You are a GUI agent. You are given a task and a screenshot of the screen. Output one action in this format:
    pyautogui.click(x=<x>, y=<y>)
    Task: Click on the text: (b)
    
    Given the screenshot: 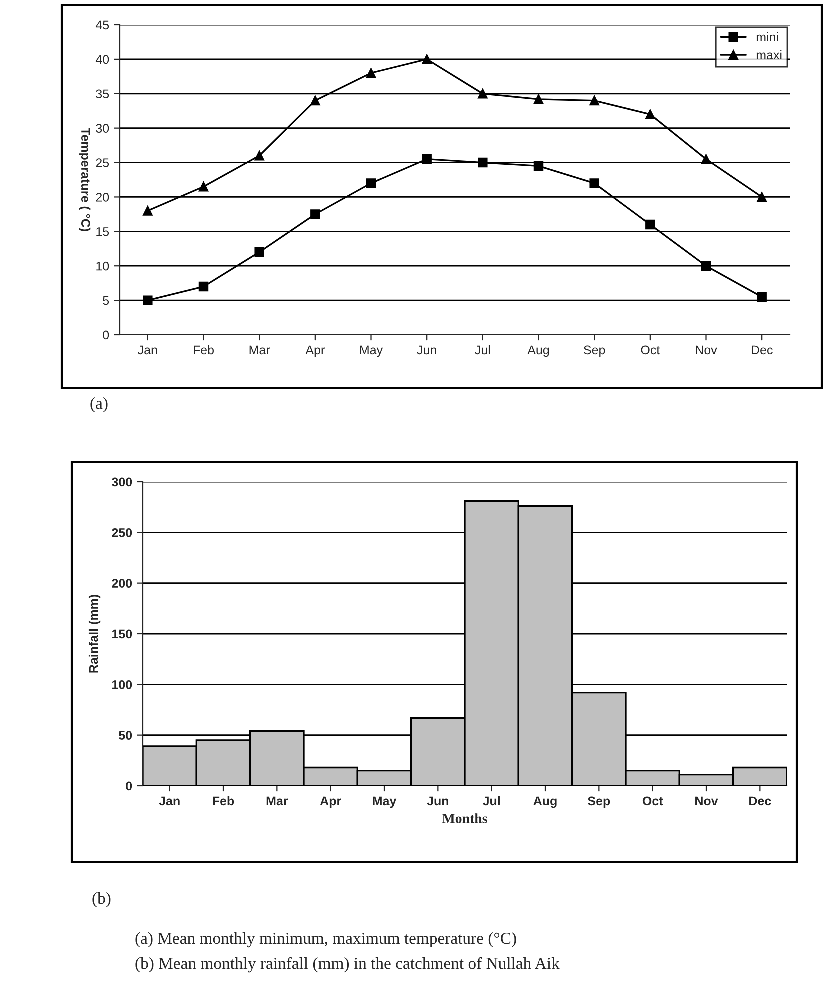 What is the action you would take?
    pyautogui.click(x=101, y=900)
    